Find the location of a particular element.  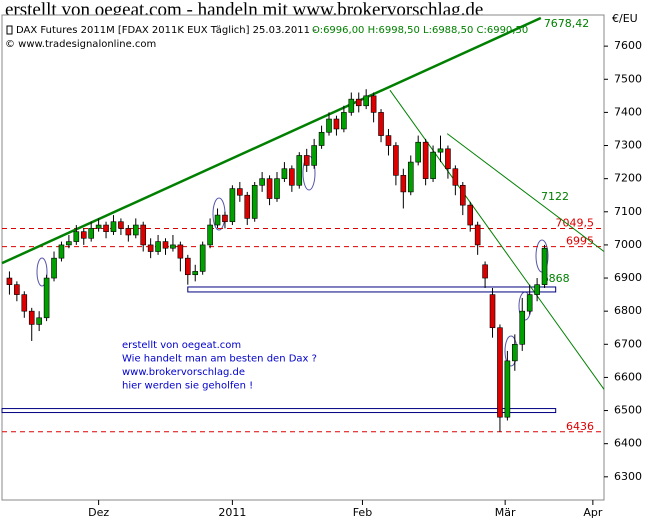

level-label: 6436 is located at coordinates (580, 426).